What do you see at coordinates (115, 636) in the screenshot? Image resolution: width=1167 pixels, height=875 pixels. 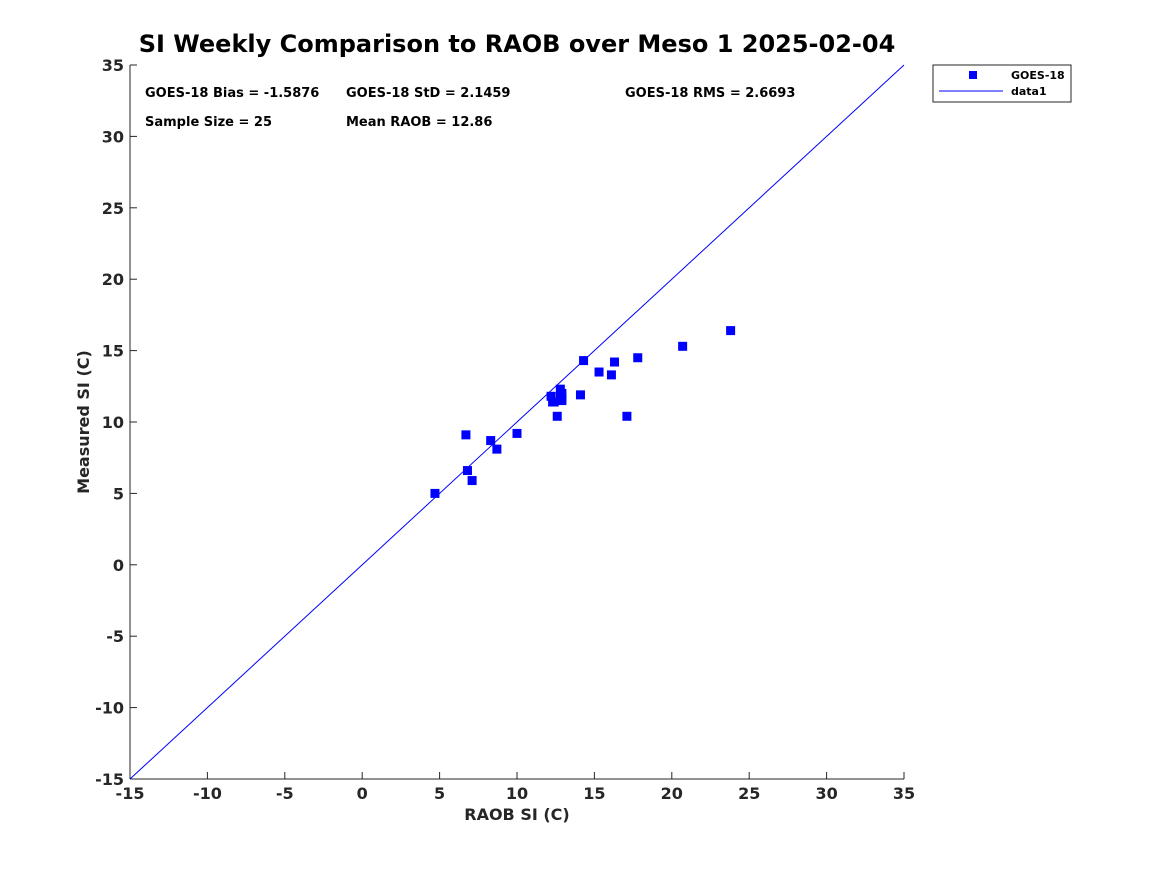 I see `y-tick-label: -5` at bounding box center [115, 636].